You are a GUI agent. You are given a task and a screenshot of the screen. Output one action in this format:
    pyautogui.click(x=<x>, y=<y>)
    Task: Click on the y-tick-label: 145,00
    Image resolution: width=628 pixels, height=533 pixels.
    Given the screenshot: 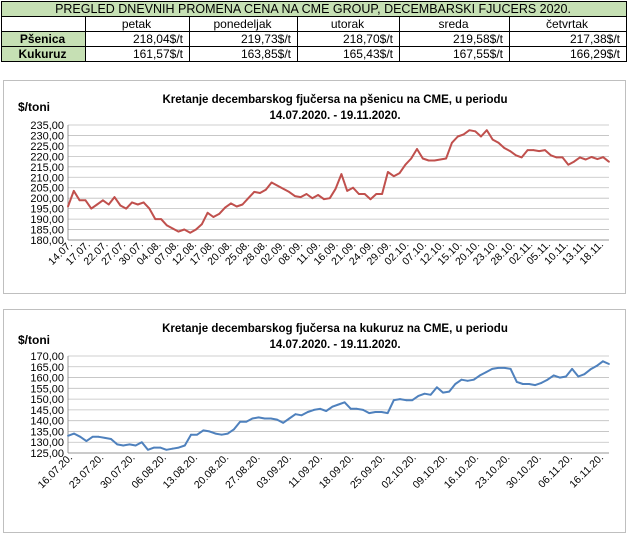 What is the action you would take?
    pyautogui.click(x=47, y=411)
    